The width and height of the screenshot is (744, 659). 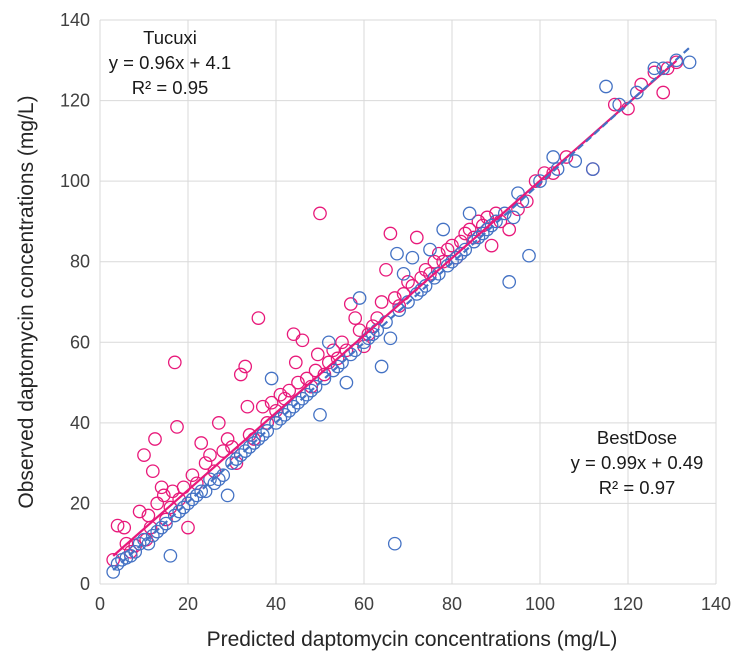 I want to click on y-tick-label: 100, so click(x=75, y=181).